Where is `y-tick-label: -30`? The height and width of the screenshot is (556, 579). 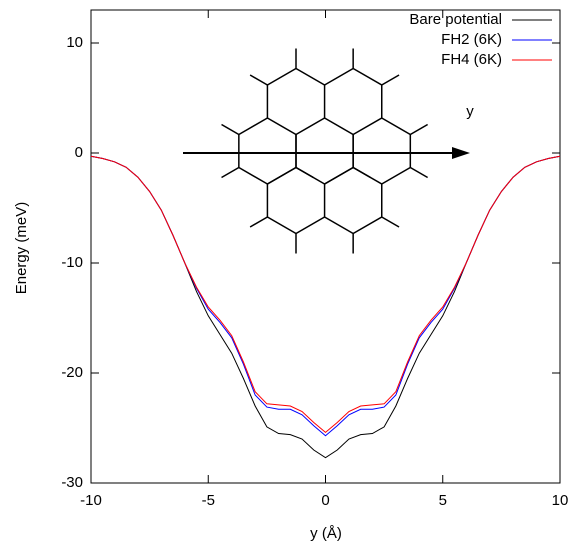
y-tick-label: -30 is located at coordinates (72, 482).